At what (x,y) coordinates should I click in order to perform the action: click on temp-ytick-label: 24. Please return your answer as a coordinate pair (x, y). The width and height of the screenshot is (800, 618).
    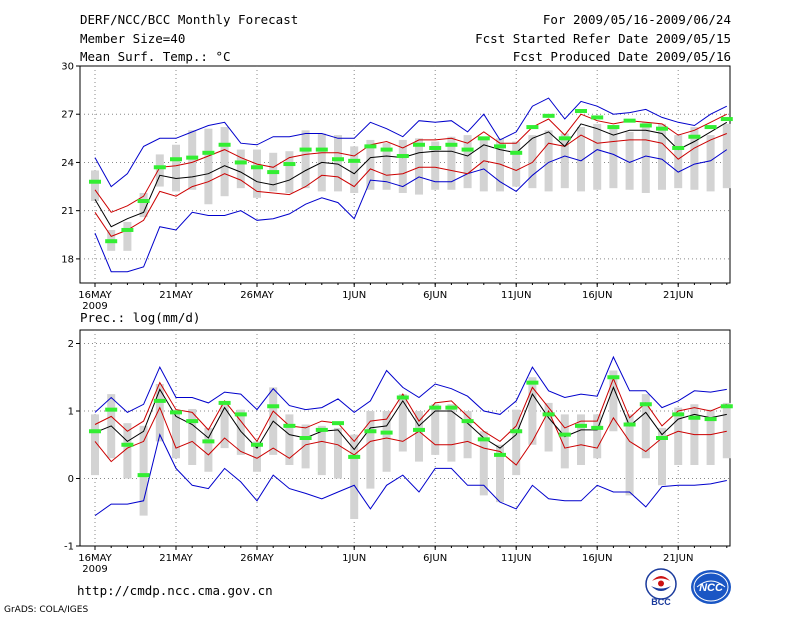
    Looking at the image, I should click on (67, 163).